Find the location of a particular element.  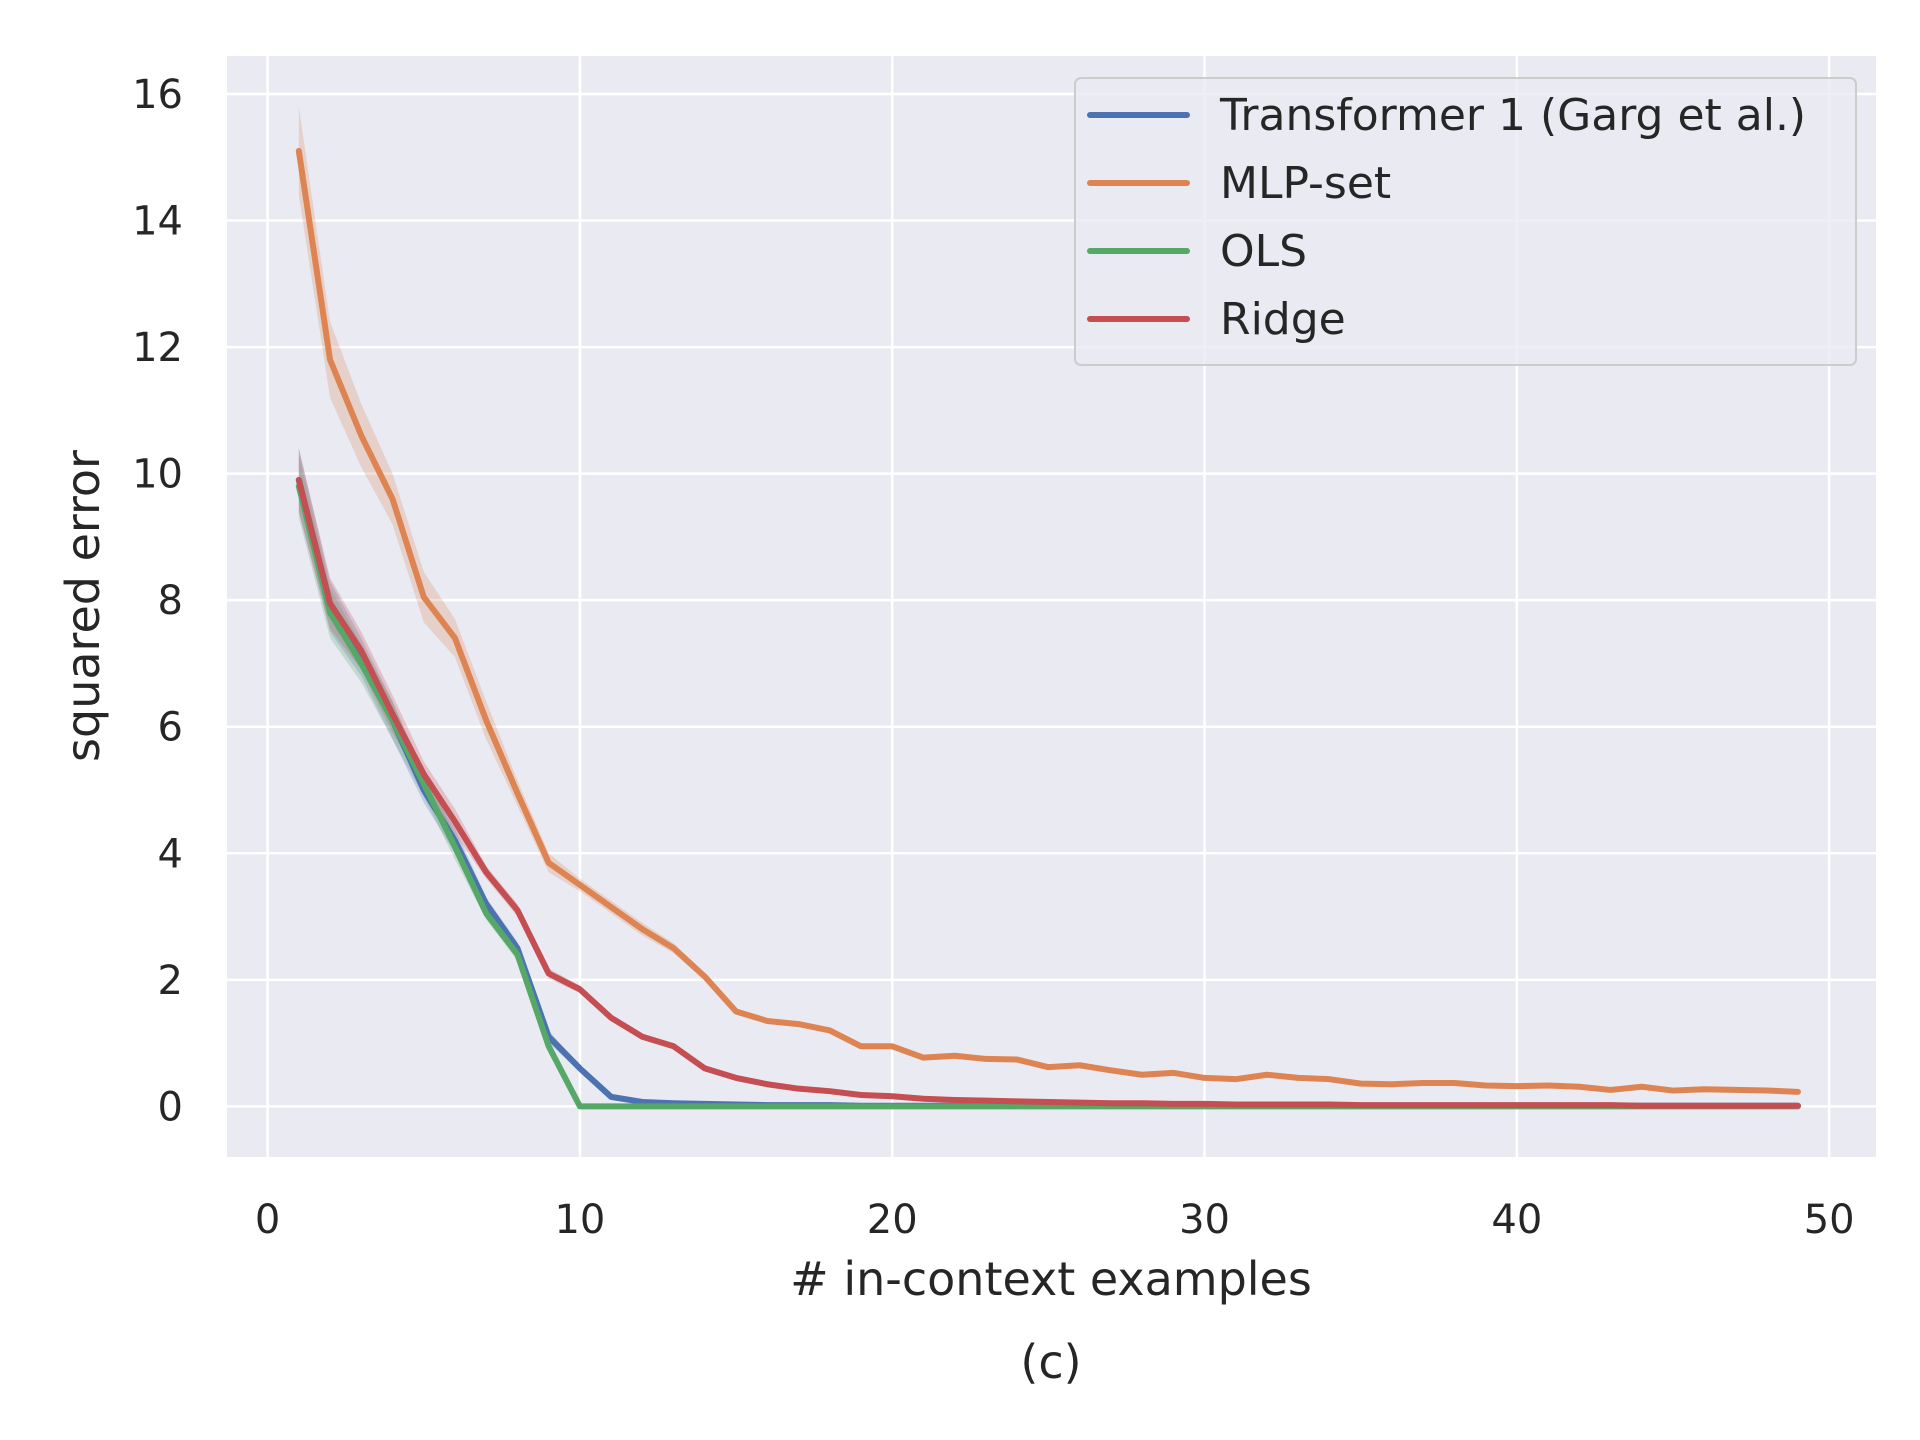

y-tick-label: 4 is located at coordinates (170, 854).